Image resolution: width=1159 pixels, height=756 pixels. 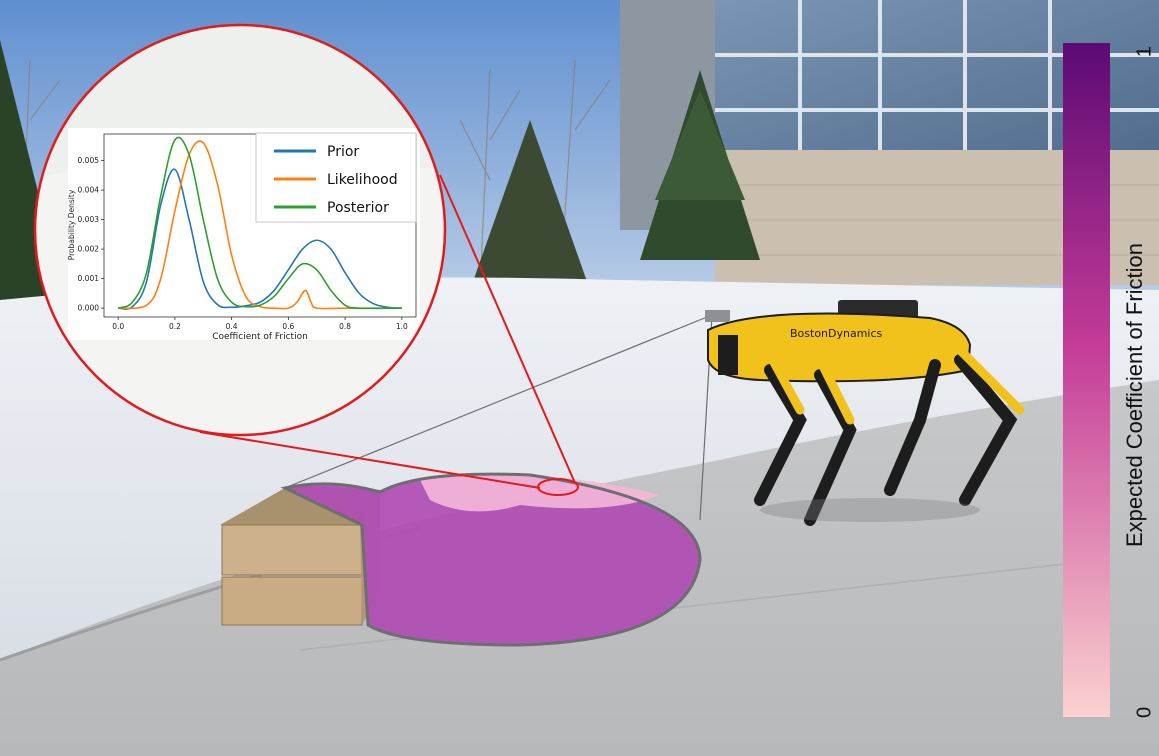 I want to click on callout-lines, so click(x=387, y=331).